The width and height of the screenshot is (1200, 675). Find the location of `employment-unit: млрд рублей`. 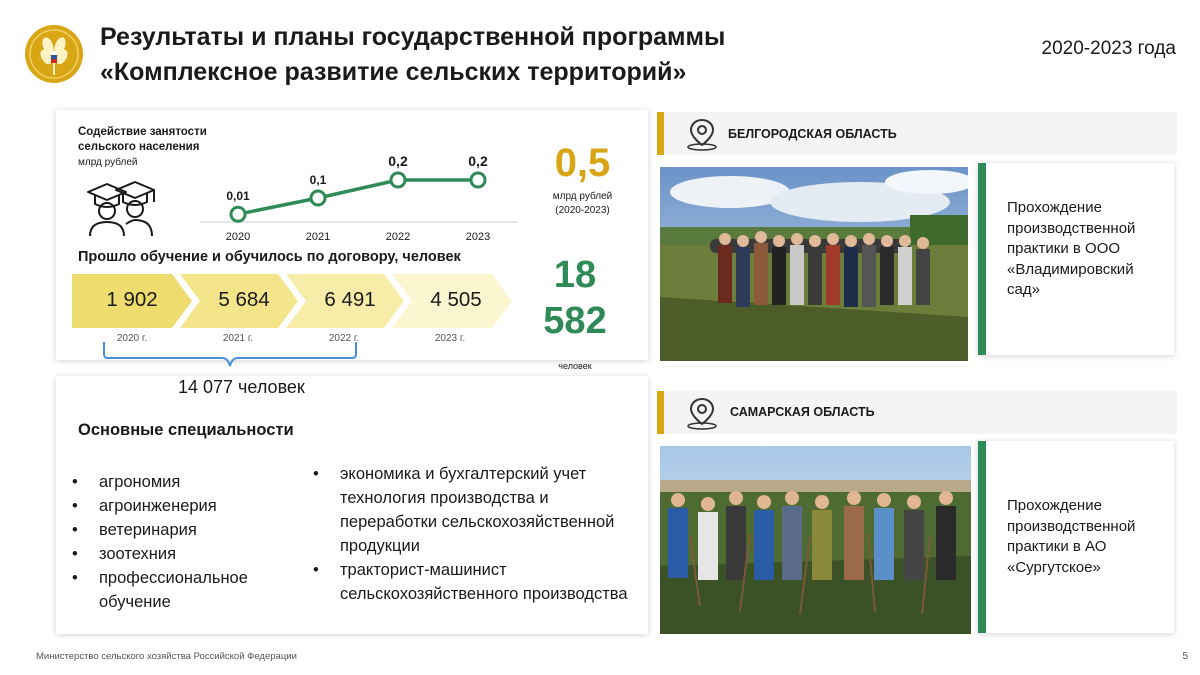

employment-unit: млрд рублей is located at coordinates (108, 162).